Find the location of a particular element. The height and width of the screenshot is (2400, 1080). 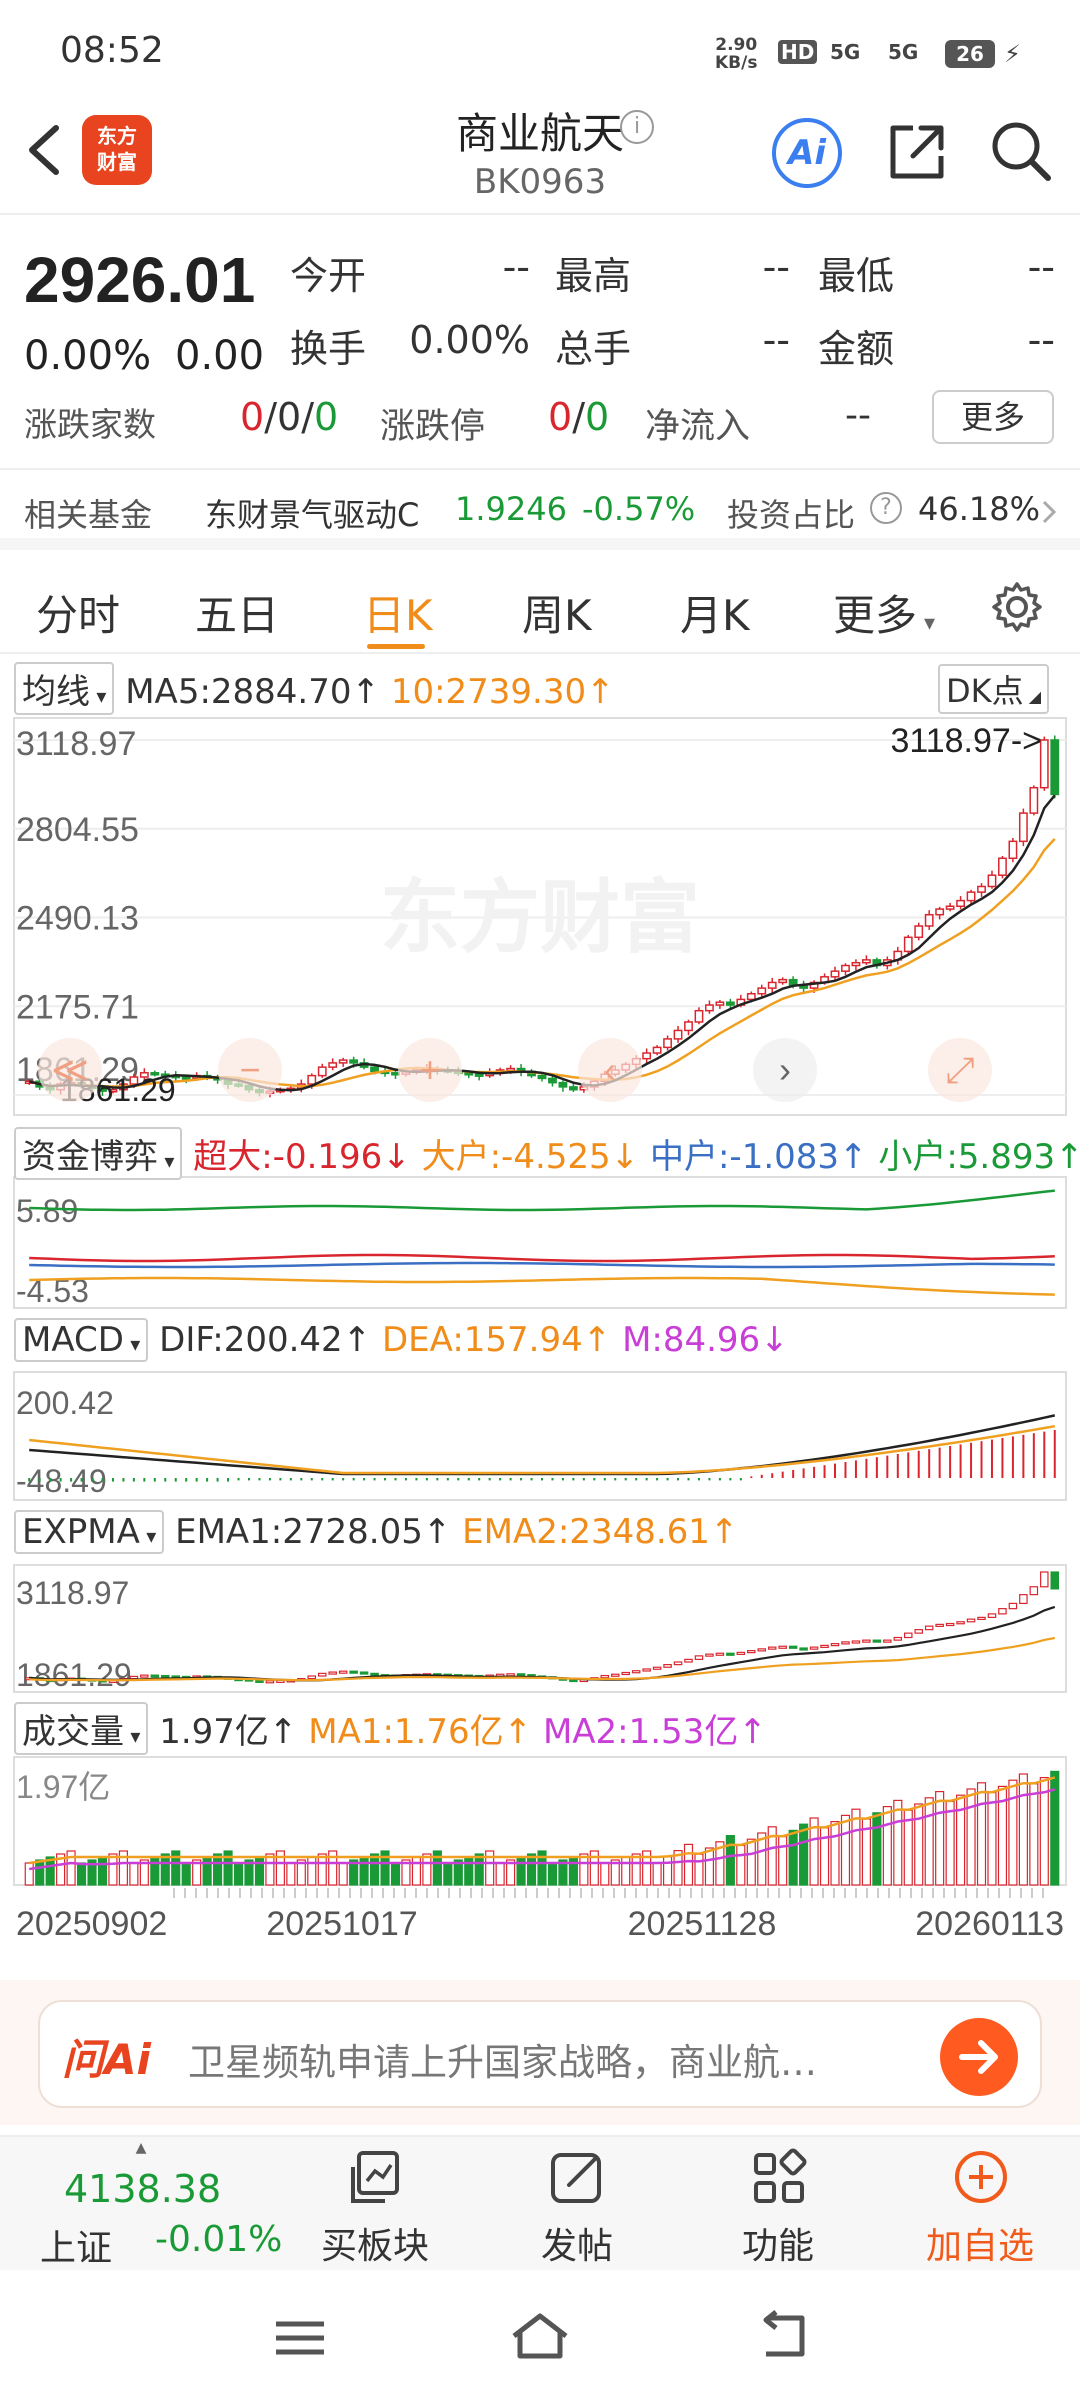

info-icon: i is located at coordinates (637, 127).